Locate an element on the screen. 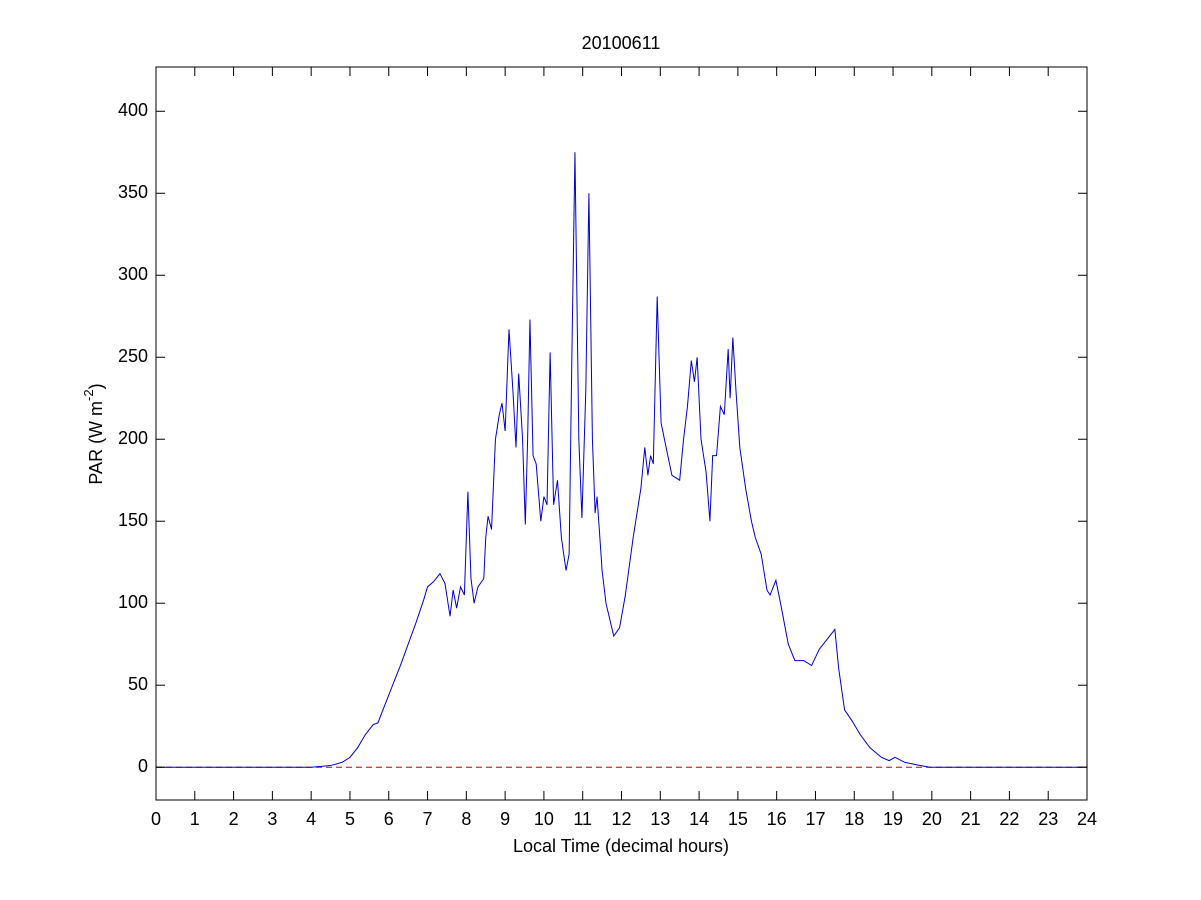 The image size is (1201, 900). x-tick-label: 17 is located at coordinates (815, 819).